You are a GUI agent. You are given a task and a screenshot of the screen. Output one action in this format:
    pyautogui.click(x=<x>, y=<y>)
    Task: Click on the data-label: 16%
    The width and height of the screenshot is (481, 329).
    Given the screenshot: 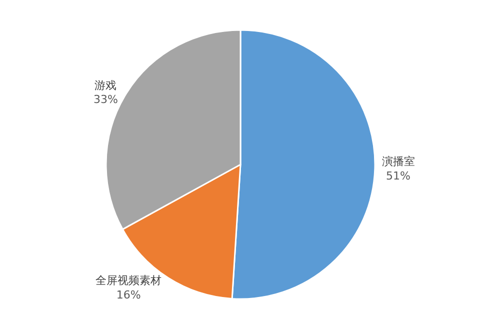 What is the action you would take?
    pyautogui.click(x=128, y=295)
    